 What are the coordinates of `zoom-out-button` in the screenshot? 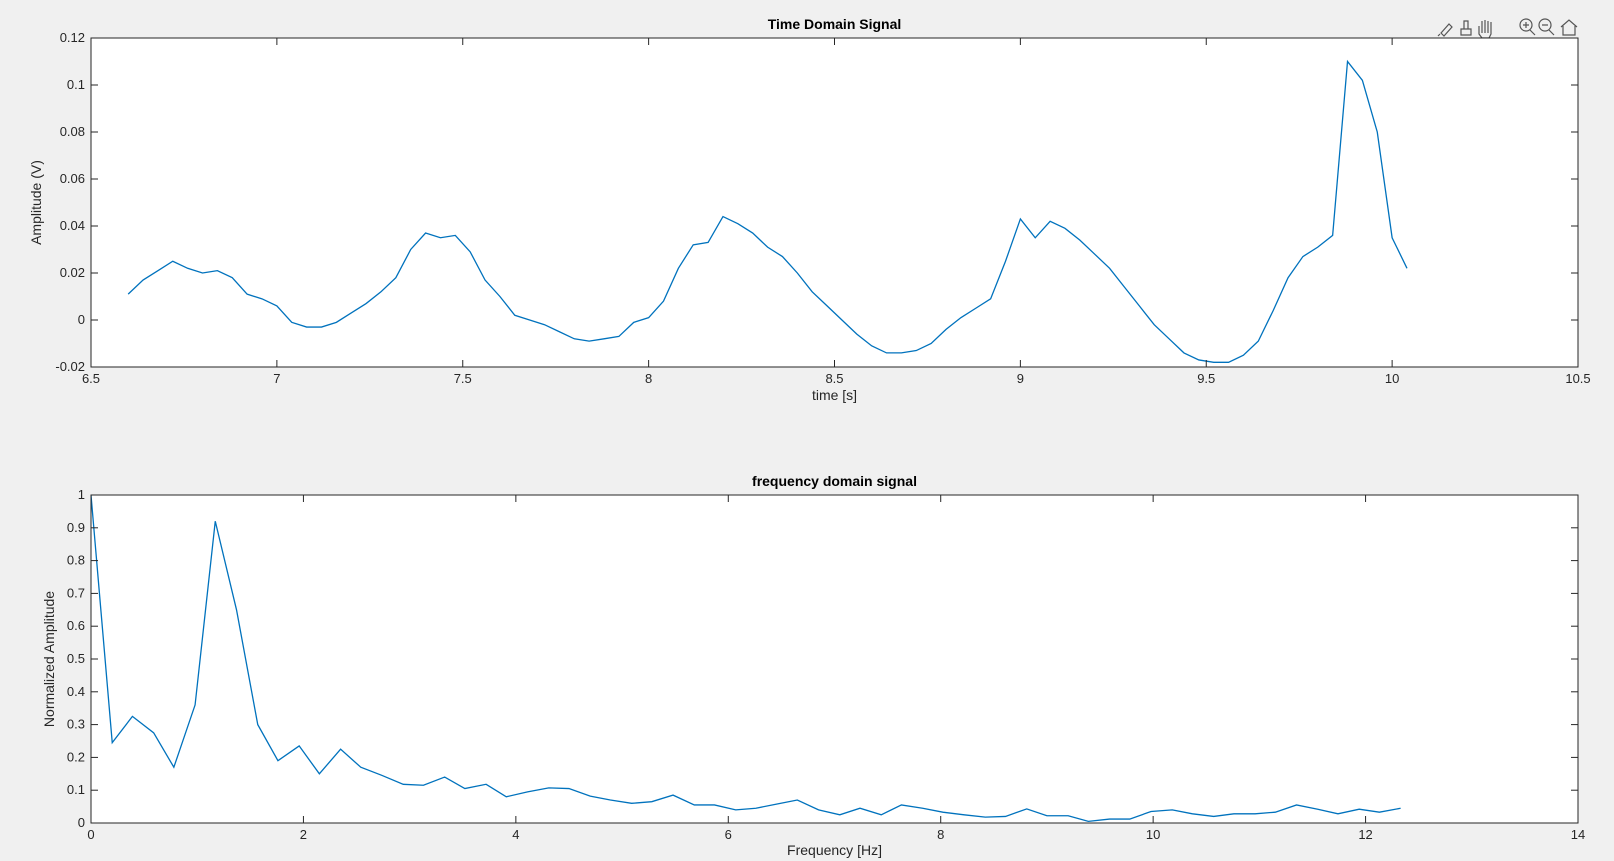 It's located at (1546, 27).